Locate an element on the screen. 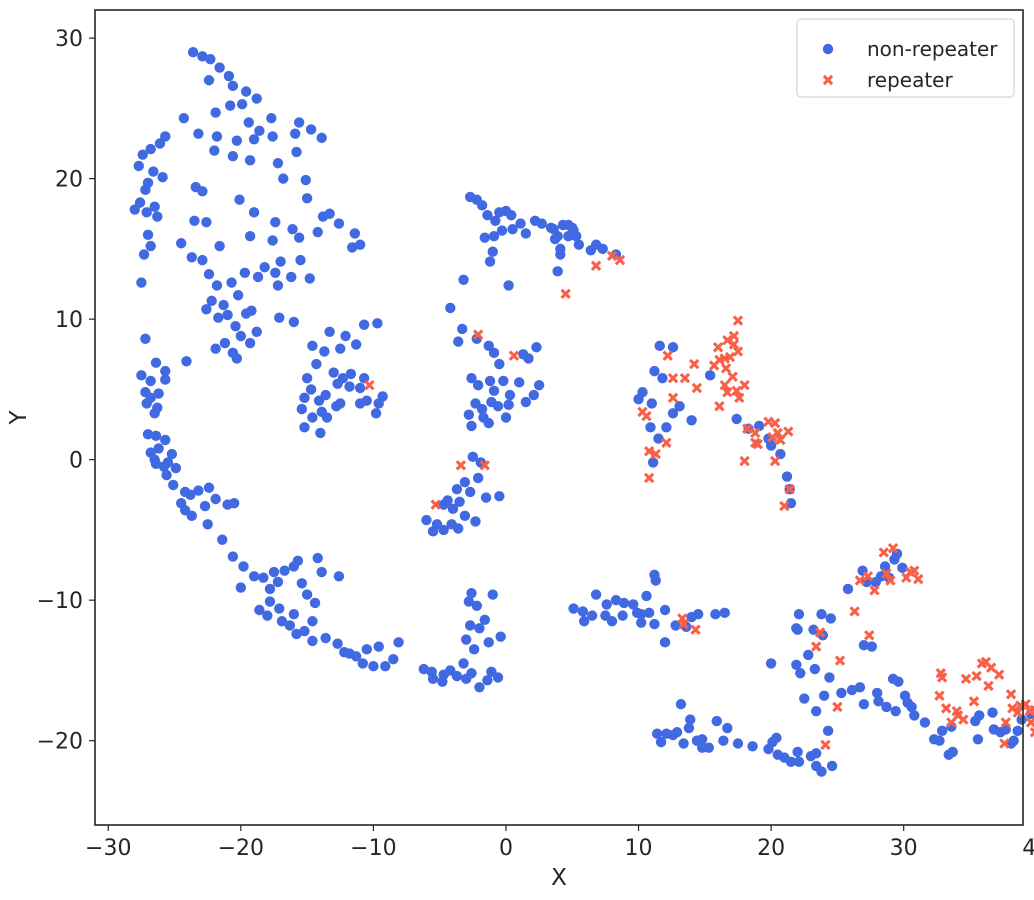  y-tick-label: 30 is located at coordinates (69, 39).